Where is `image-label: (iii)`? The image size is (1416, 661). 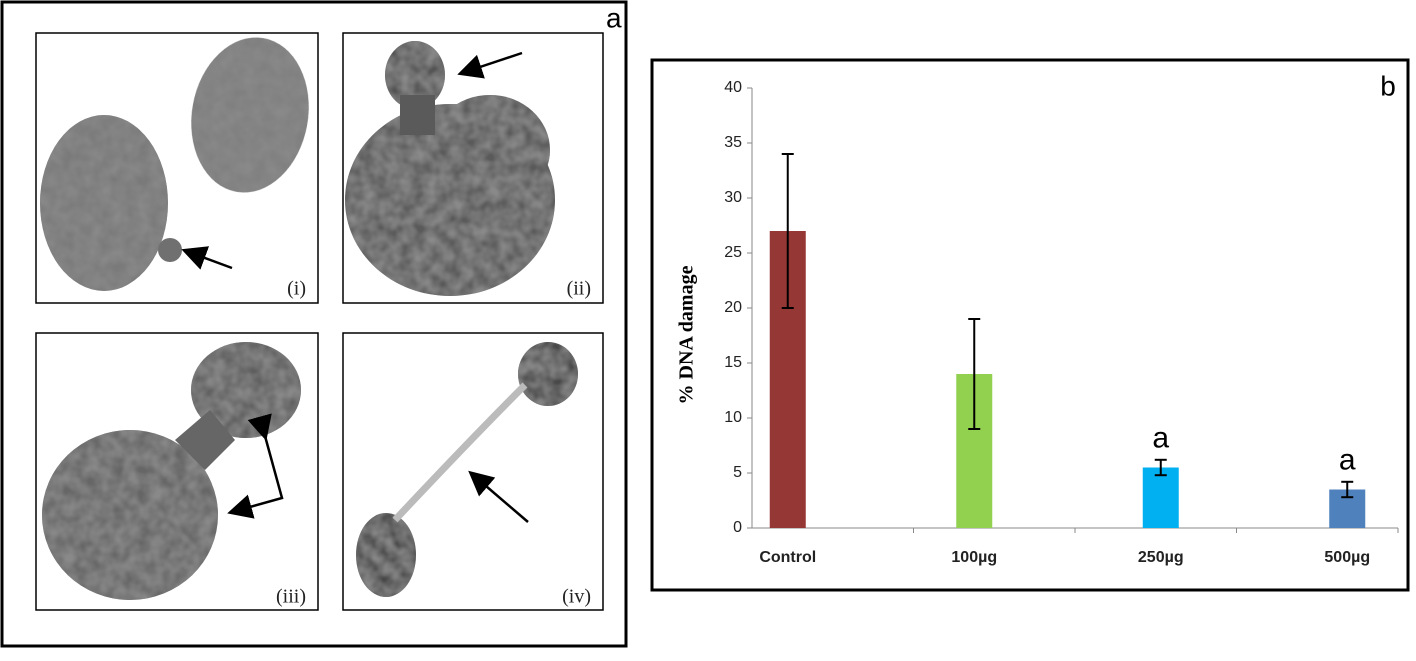
image-label: (iii) is located at coordinates (291, 597).